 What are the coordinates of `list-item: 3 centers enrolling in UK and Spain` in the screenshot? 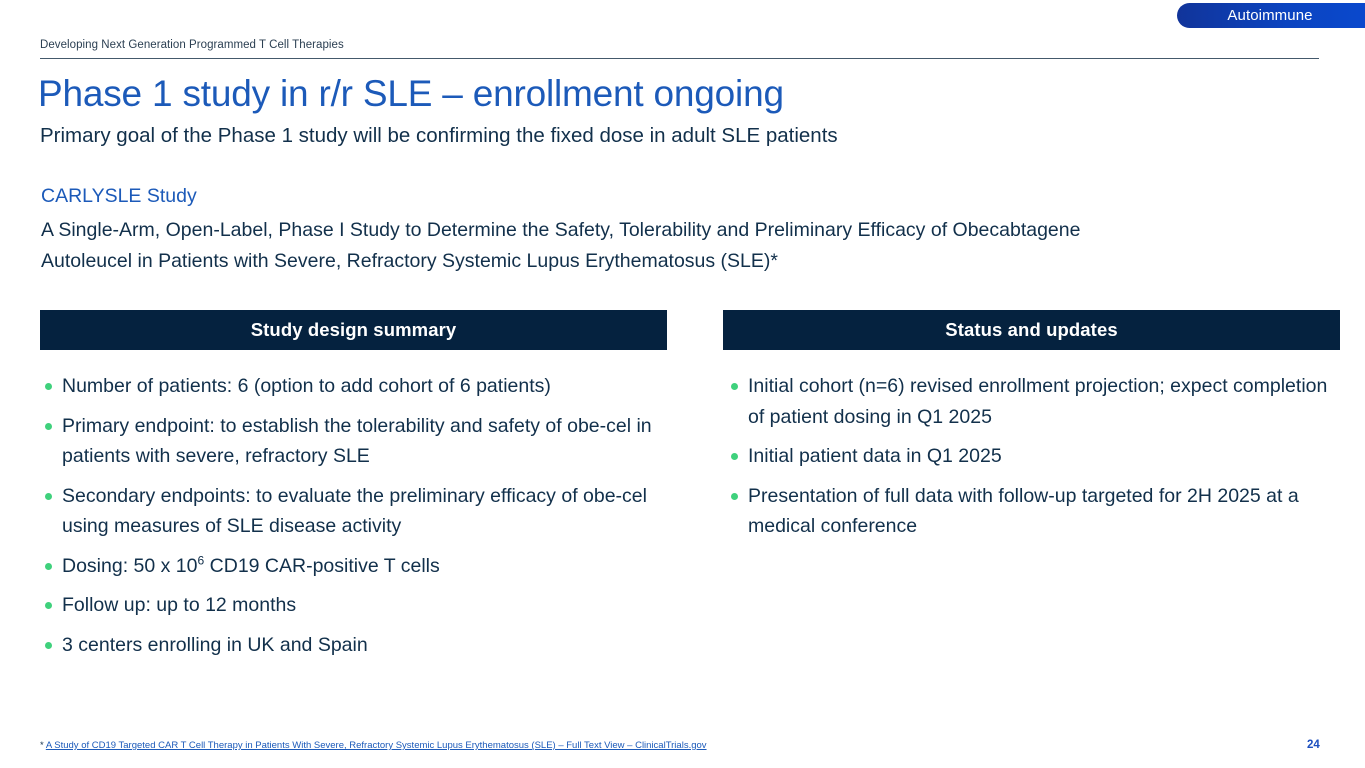 It's located at (353, 645).